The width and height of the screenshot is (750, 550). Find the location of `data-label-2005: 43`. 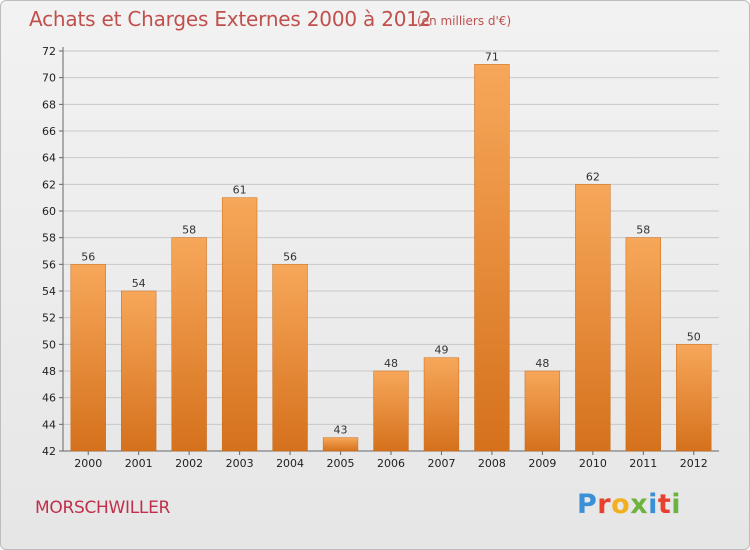

data-label-2005: 43 is located at coordinates (341, 430).